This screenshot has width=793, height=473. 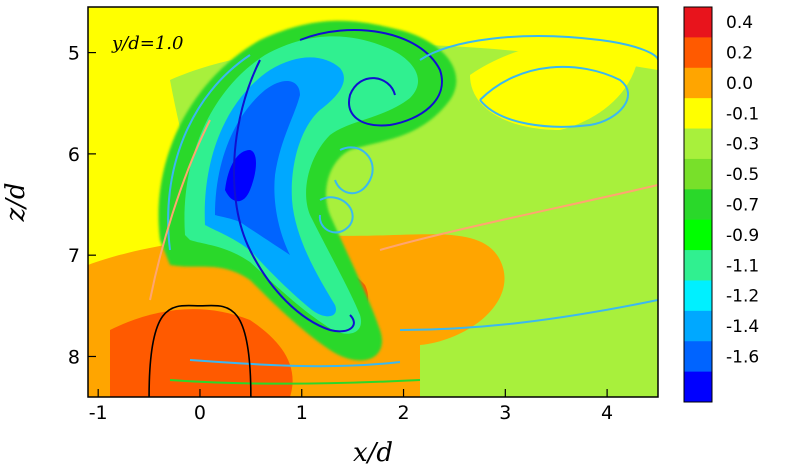 What do you see at coordinates (74, 357) in the screenshot?
I see `y-tick-label: 8` at bounding box center [74, 357].